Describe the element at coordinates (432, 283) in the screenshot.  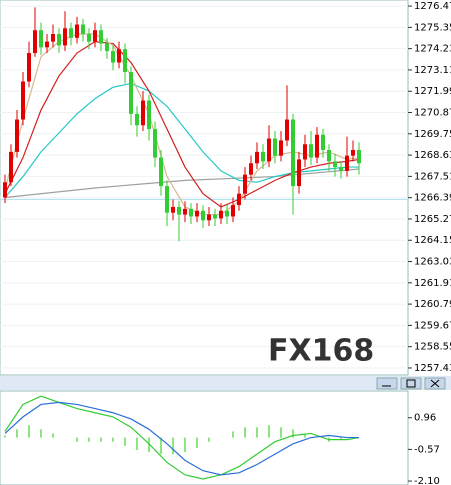
I see `y-tick-label: 1261.91` at that location.